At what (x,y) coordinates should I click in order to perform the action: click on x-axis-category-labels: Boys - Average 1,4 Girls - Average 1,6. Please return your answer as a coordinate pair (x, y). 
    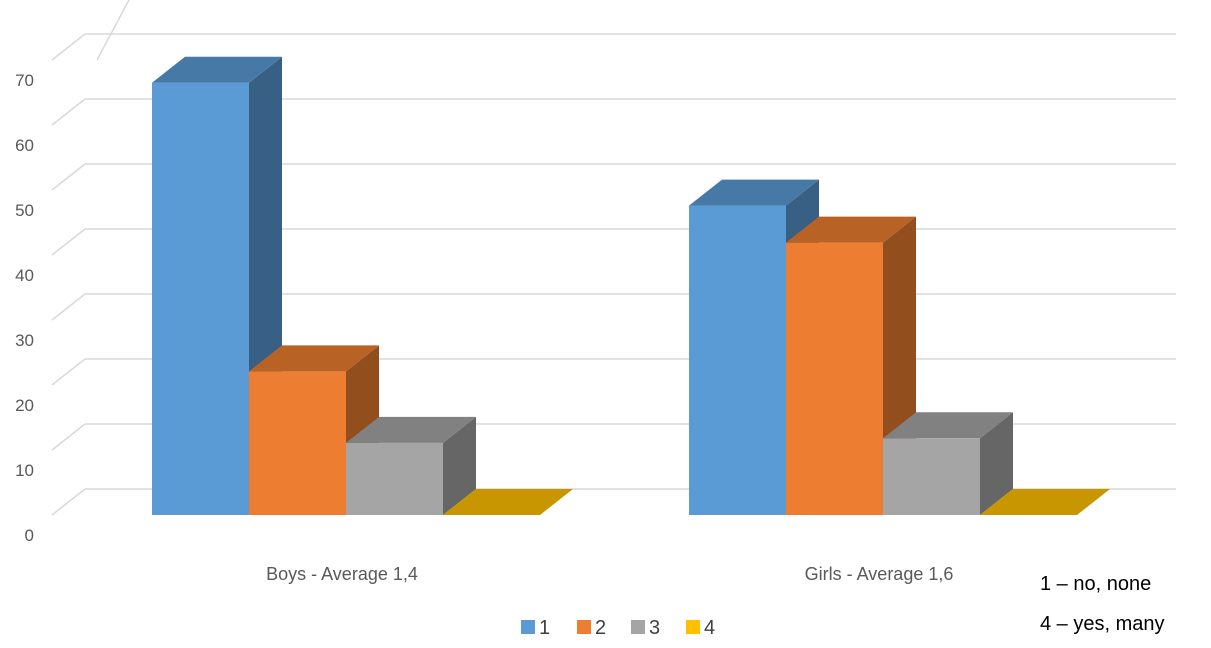
    Looking at the image, I should click on (609, 574).